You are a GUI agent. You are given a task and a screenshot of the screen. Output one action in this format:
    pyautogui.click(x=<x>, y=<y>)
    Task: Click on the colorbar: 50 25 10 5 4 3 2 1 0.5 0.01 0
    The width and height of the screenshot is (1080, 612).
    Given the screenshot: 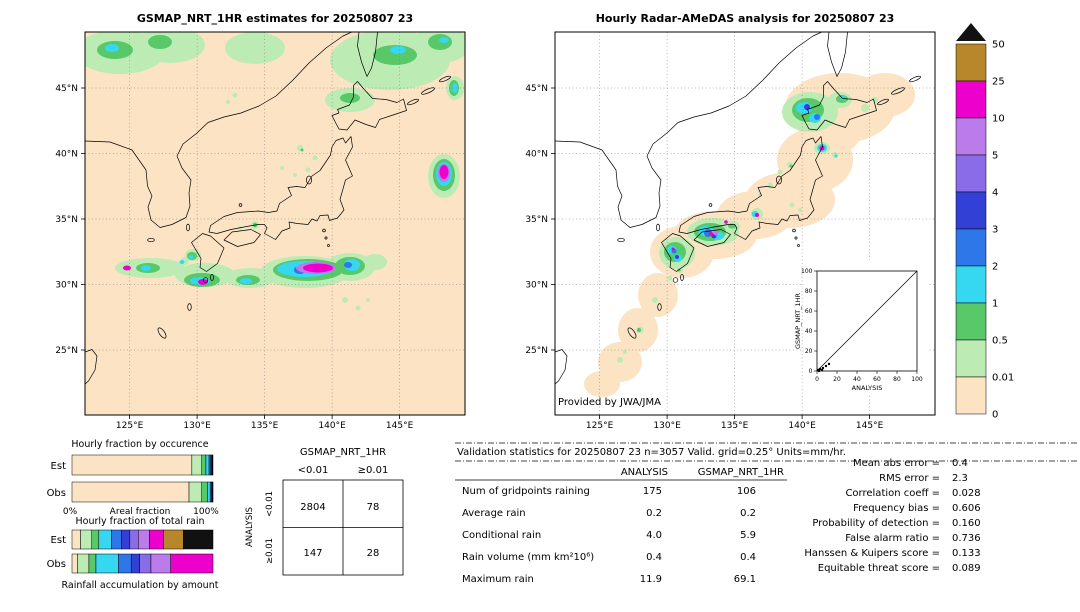 What is the action you would take?
    pyautogui.click(x=984, y=222)
    